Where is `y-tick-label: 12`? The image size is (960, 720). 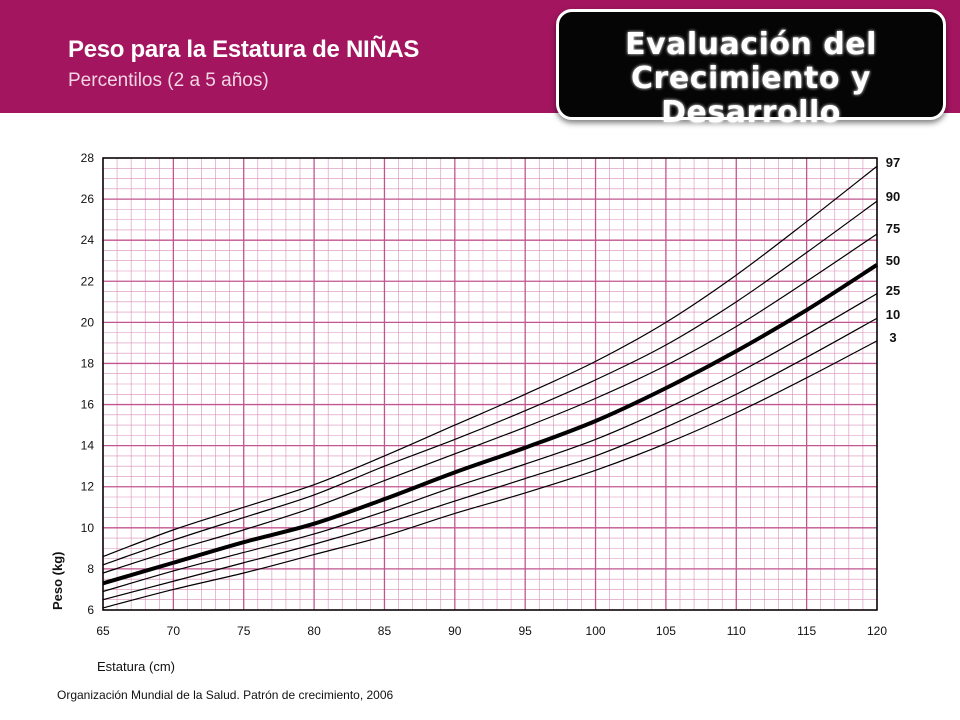
y-tick-label: 12 is located at coordinates (88, 487).